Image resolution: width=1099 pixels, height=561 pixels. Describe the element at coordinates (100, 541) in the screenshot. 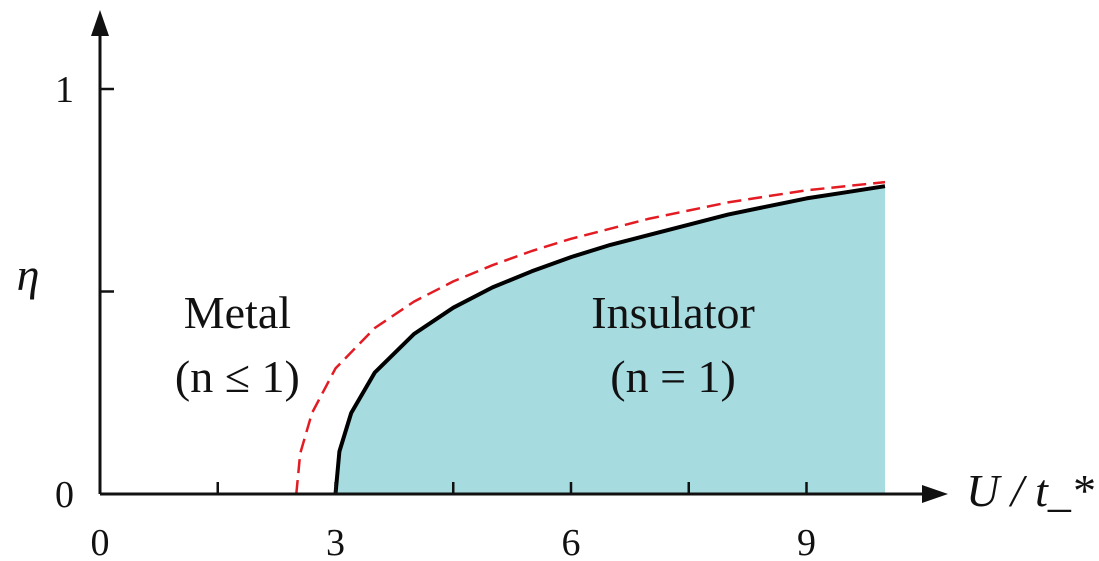

I see `x-tick-label: 0` at that location.